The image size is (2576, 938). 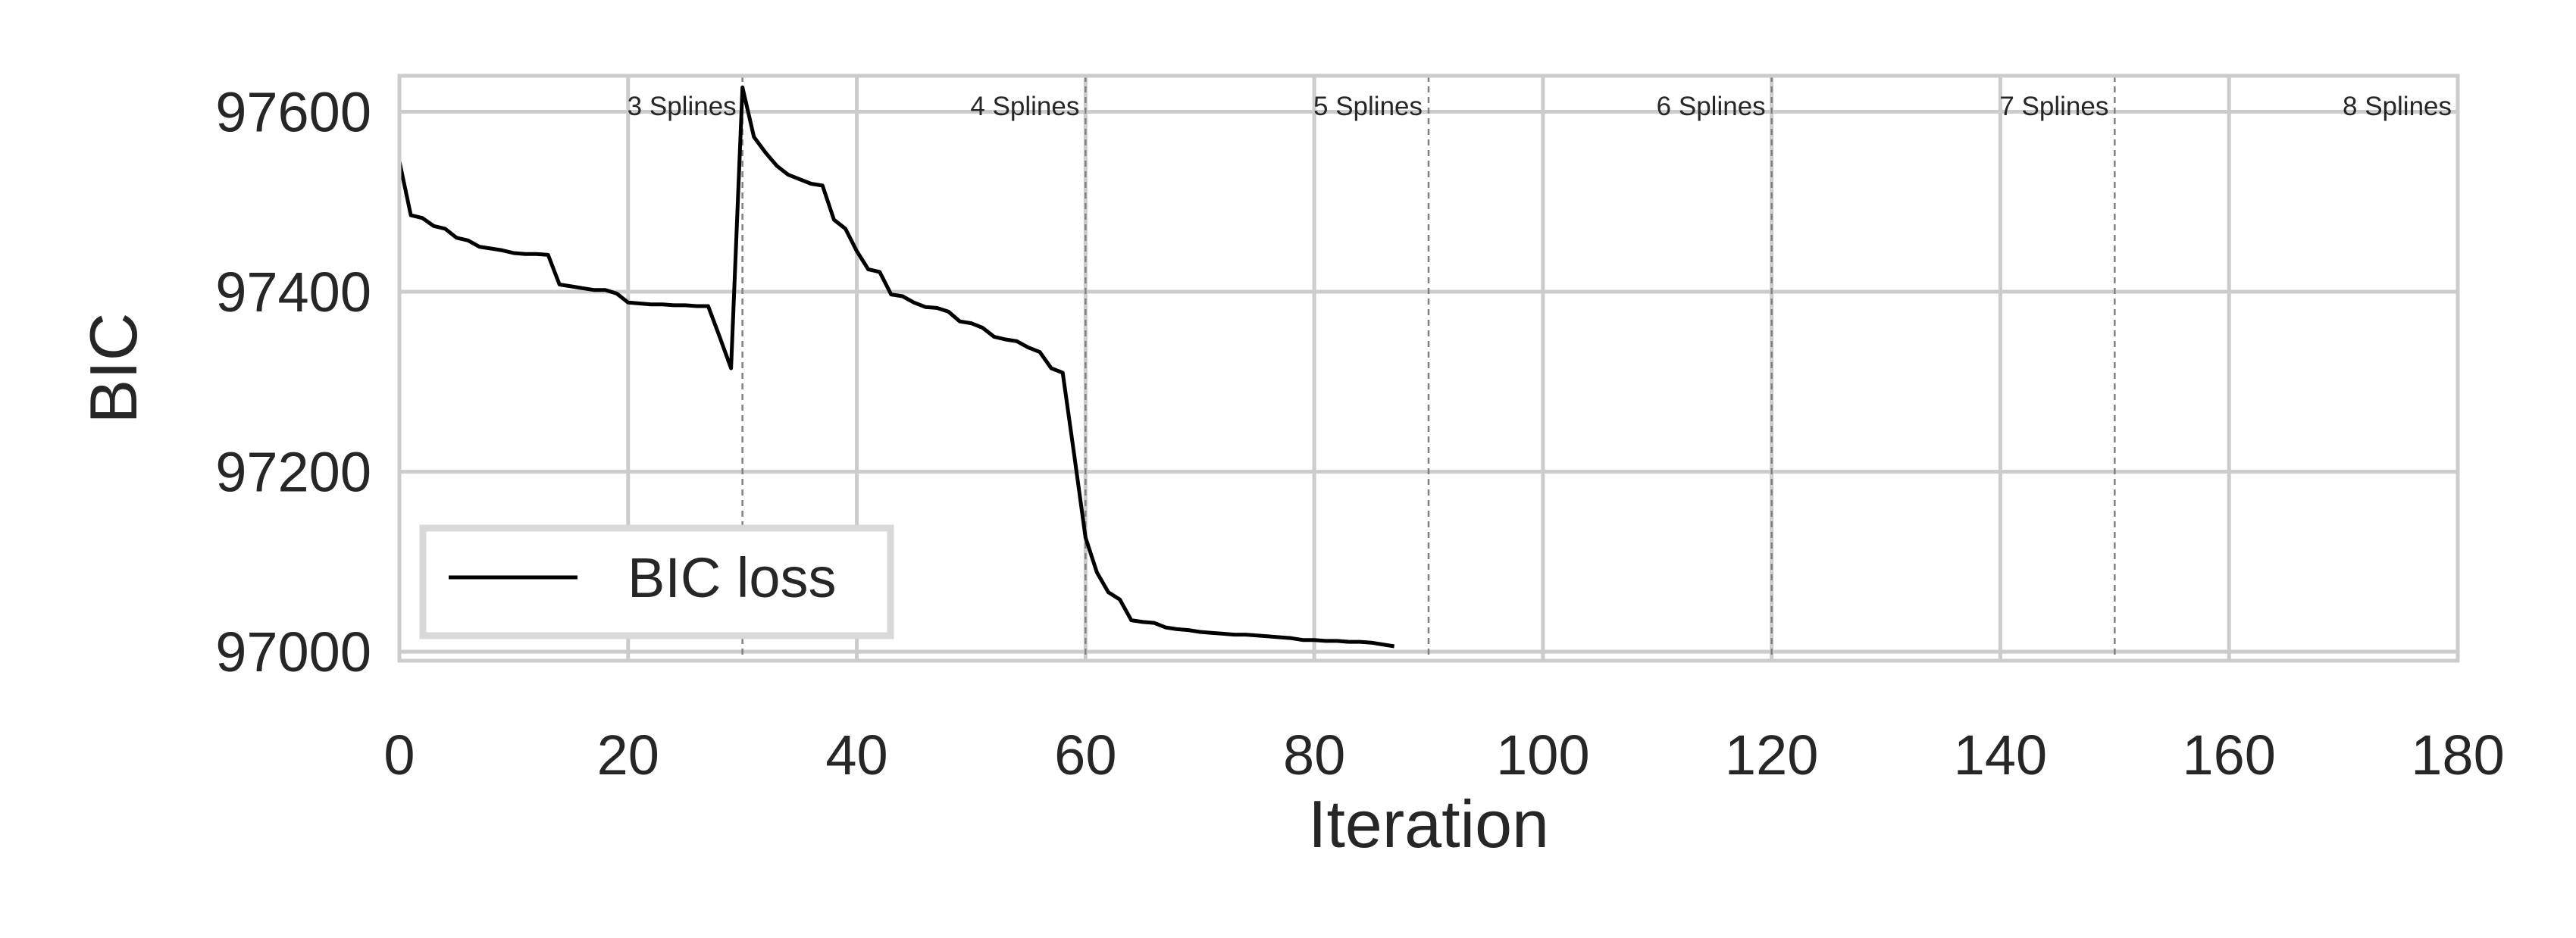 What do you see at coordinates (1314, 755) in the screenshot?
I see `x-tick-label: 80` at bounding box center [1314, 755].